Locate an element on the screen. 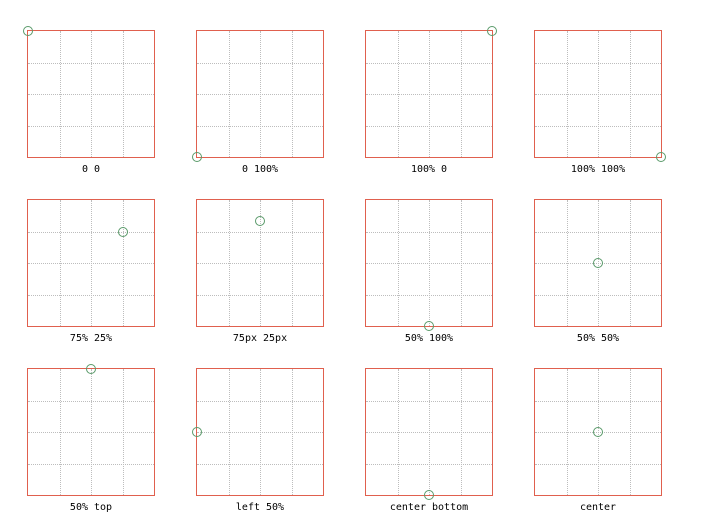  diagram-cell: 0 100% is located at coordinates (258, 103).